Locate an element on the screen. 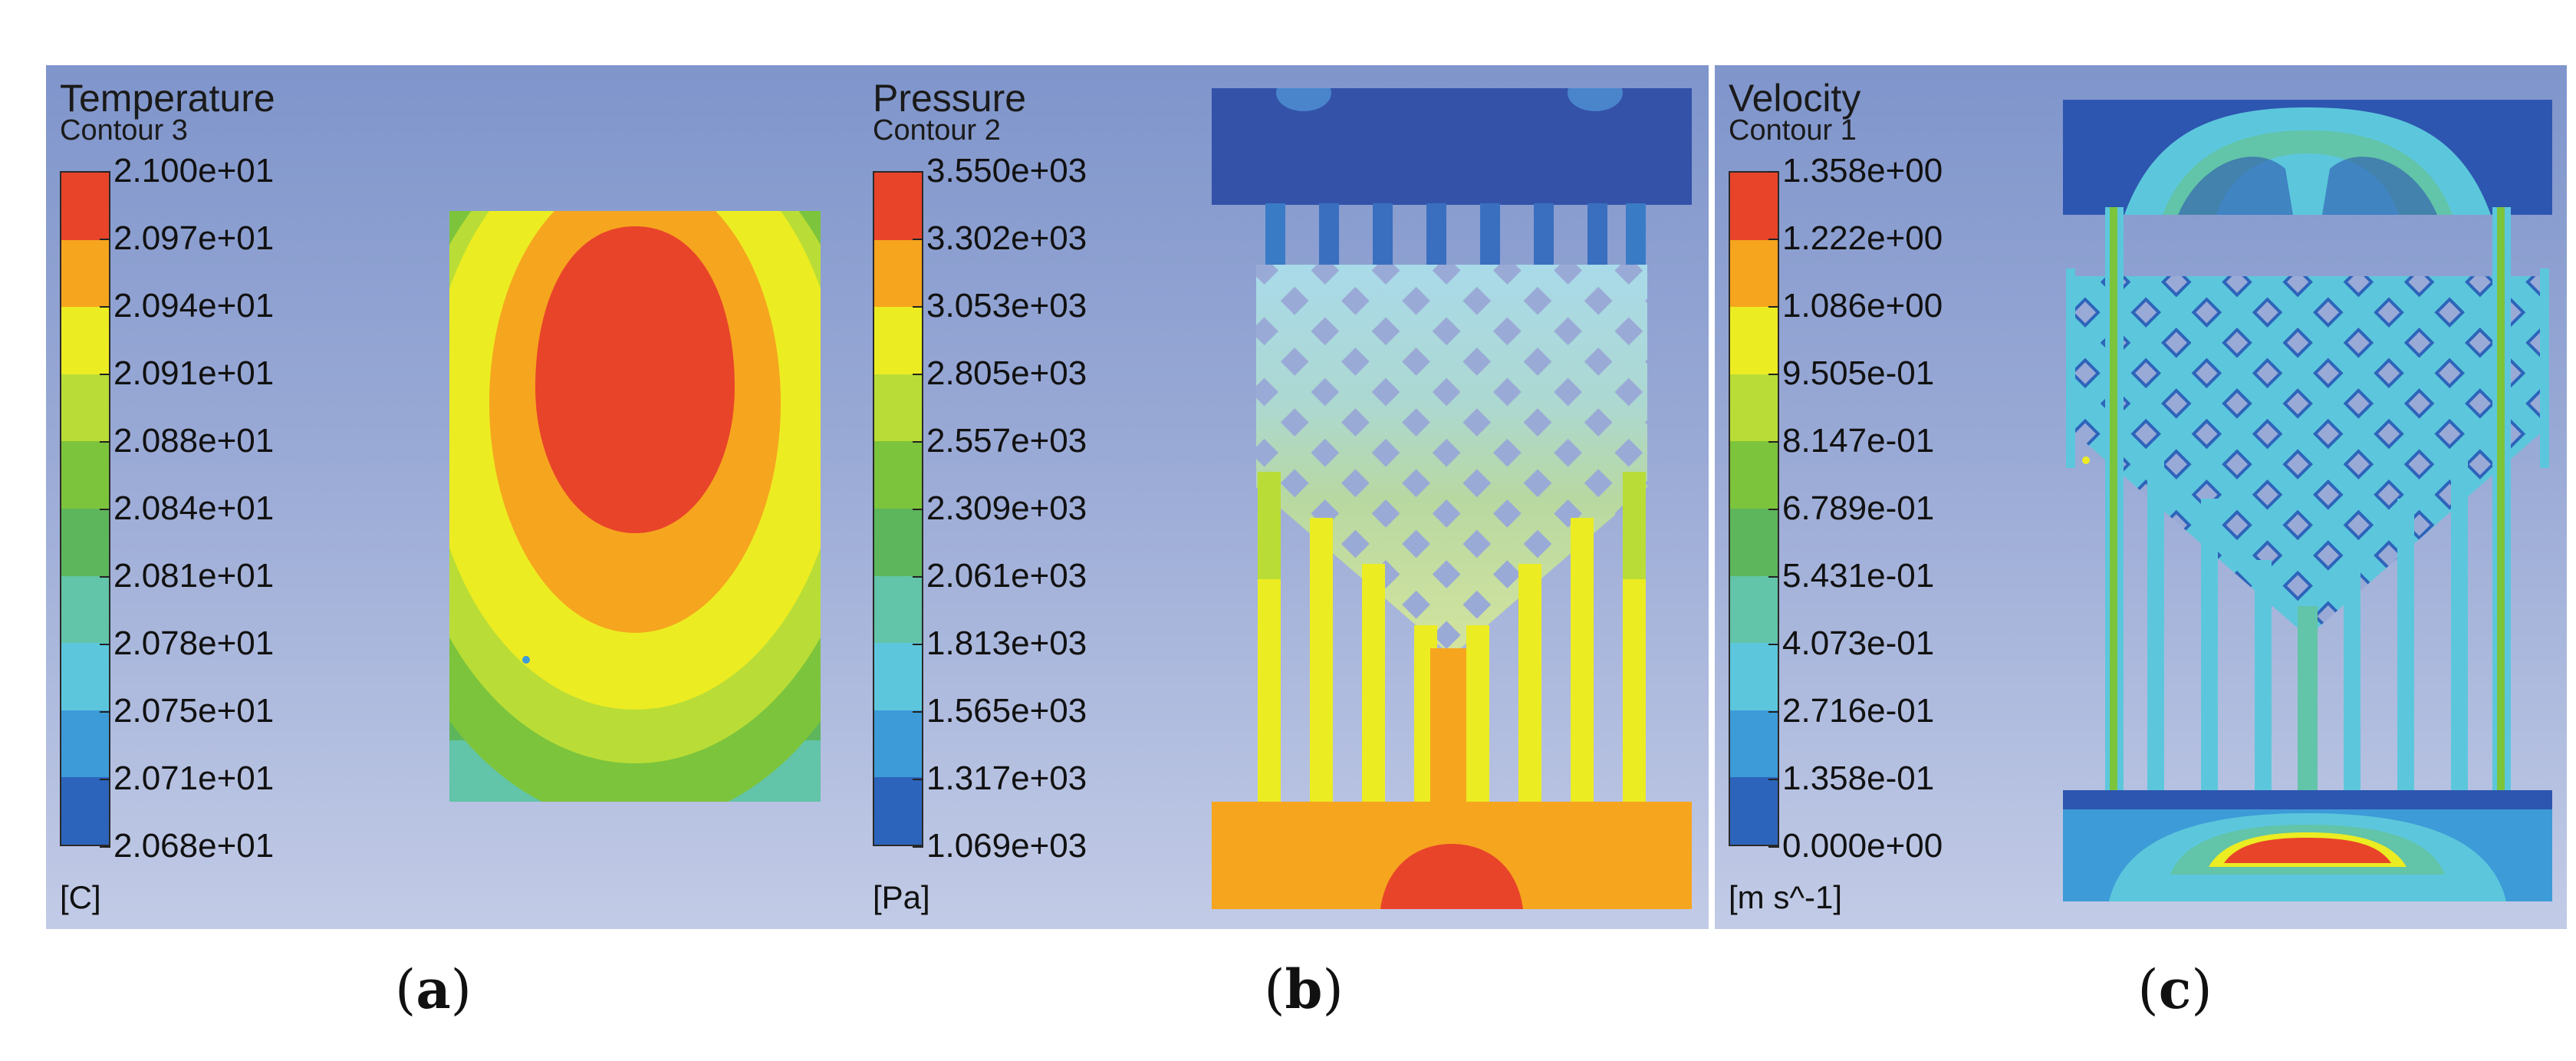 This screenshot has width=2576, height=1061. legend-tick: 3.550e+03 is located at coordinates (999, 170).